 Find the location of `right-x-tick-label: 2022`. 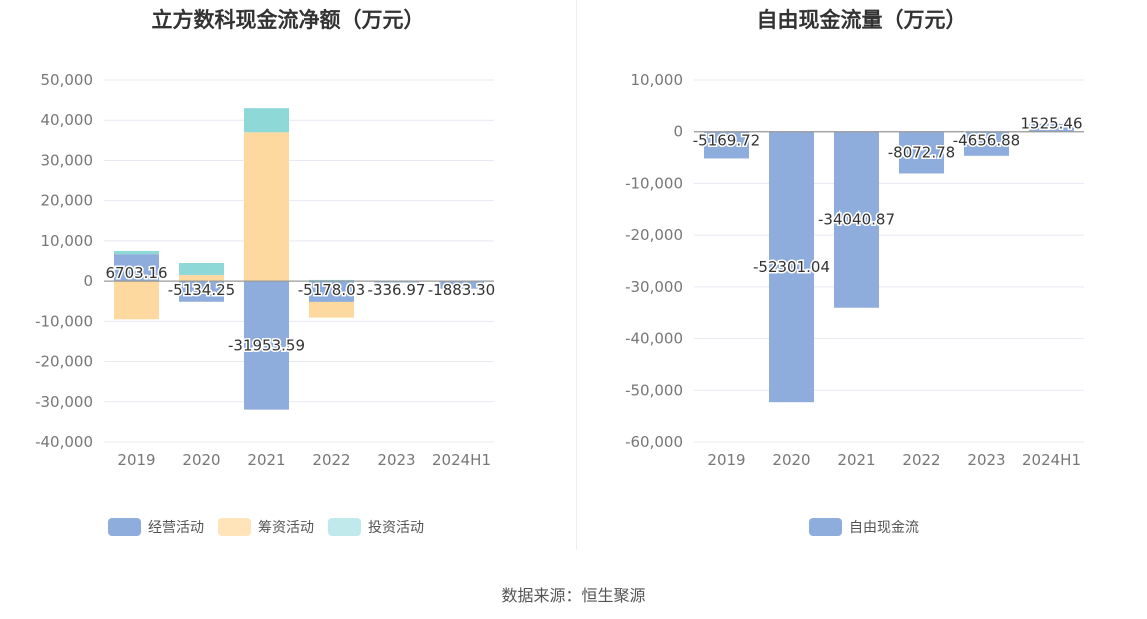

right-x-tick-label: 2022 is located at coordinates (921, 460).